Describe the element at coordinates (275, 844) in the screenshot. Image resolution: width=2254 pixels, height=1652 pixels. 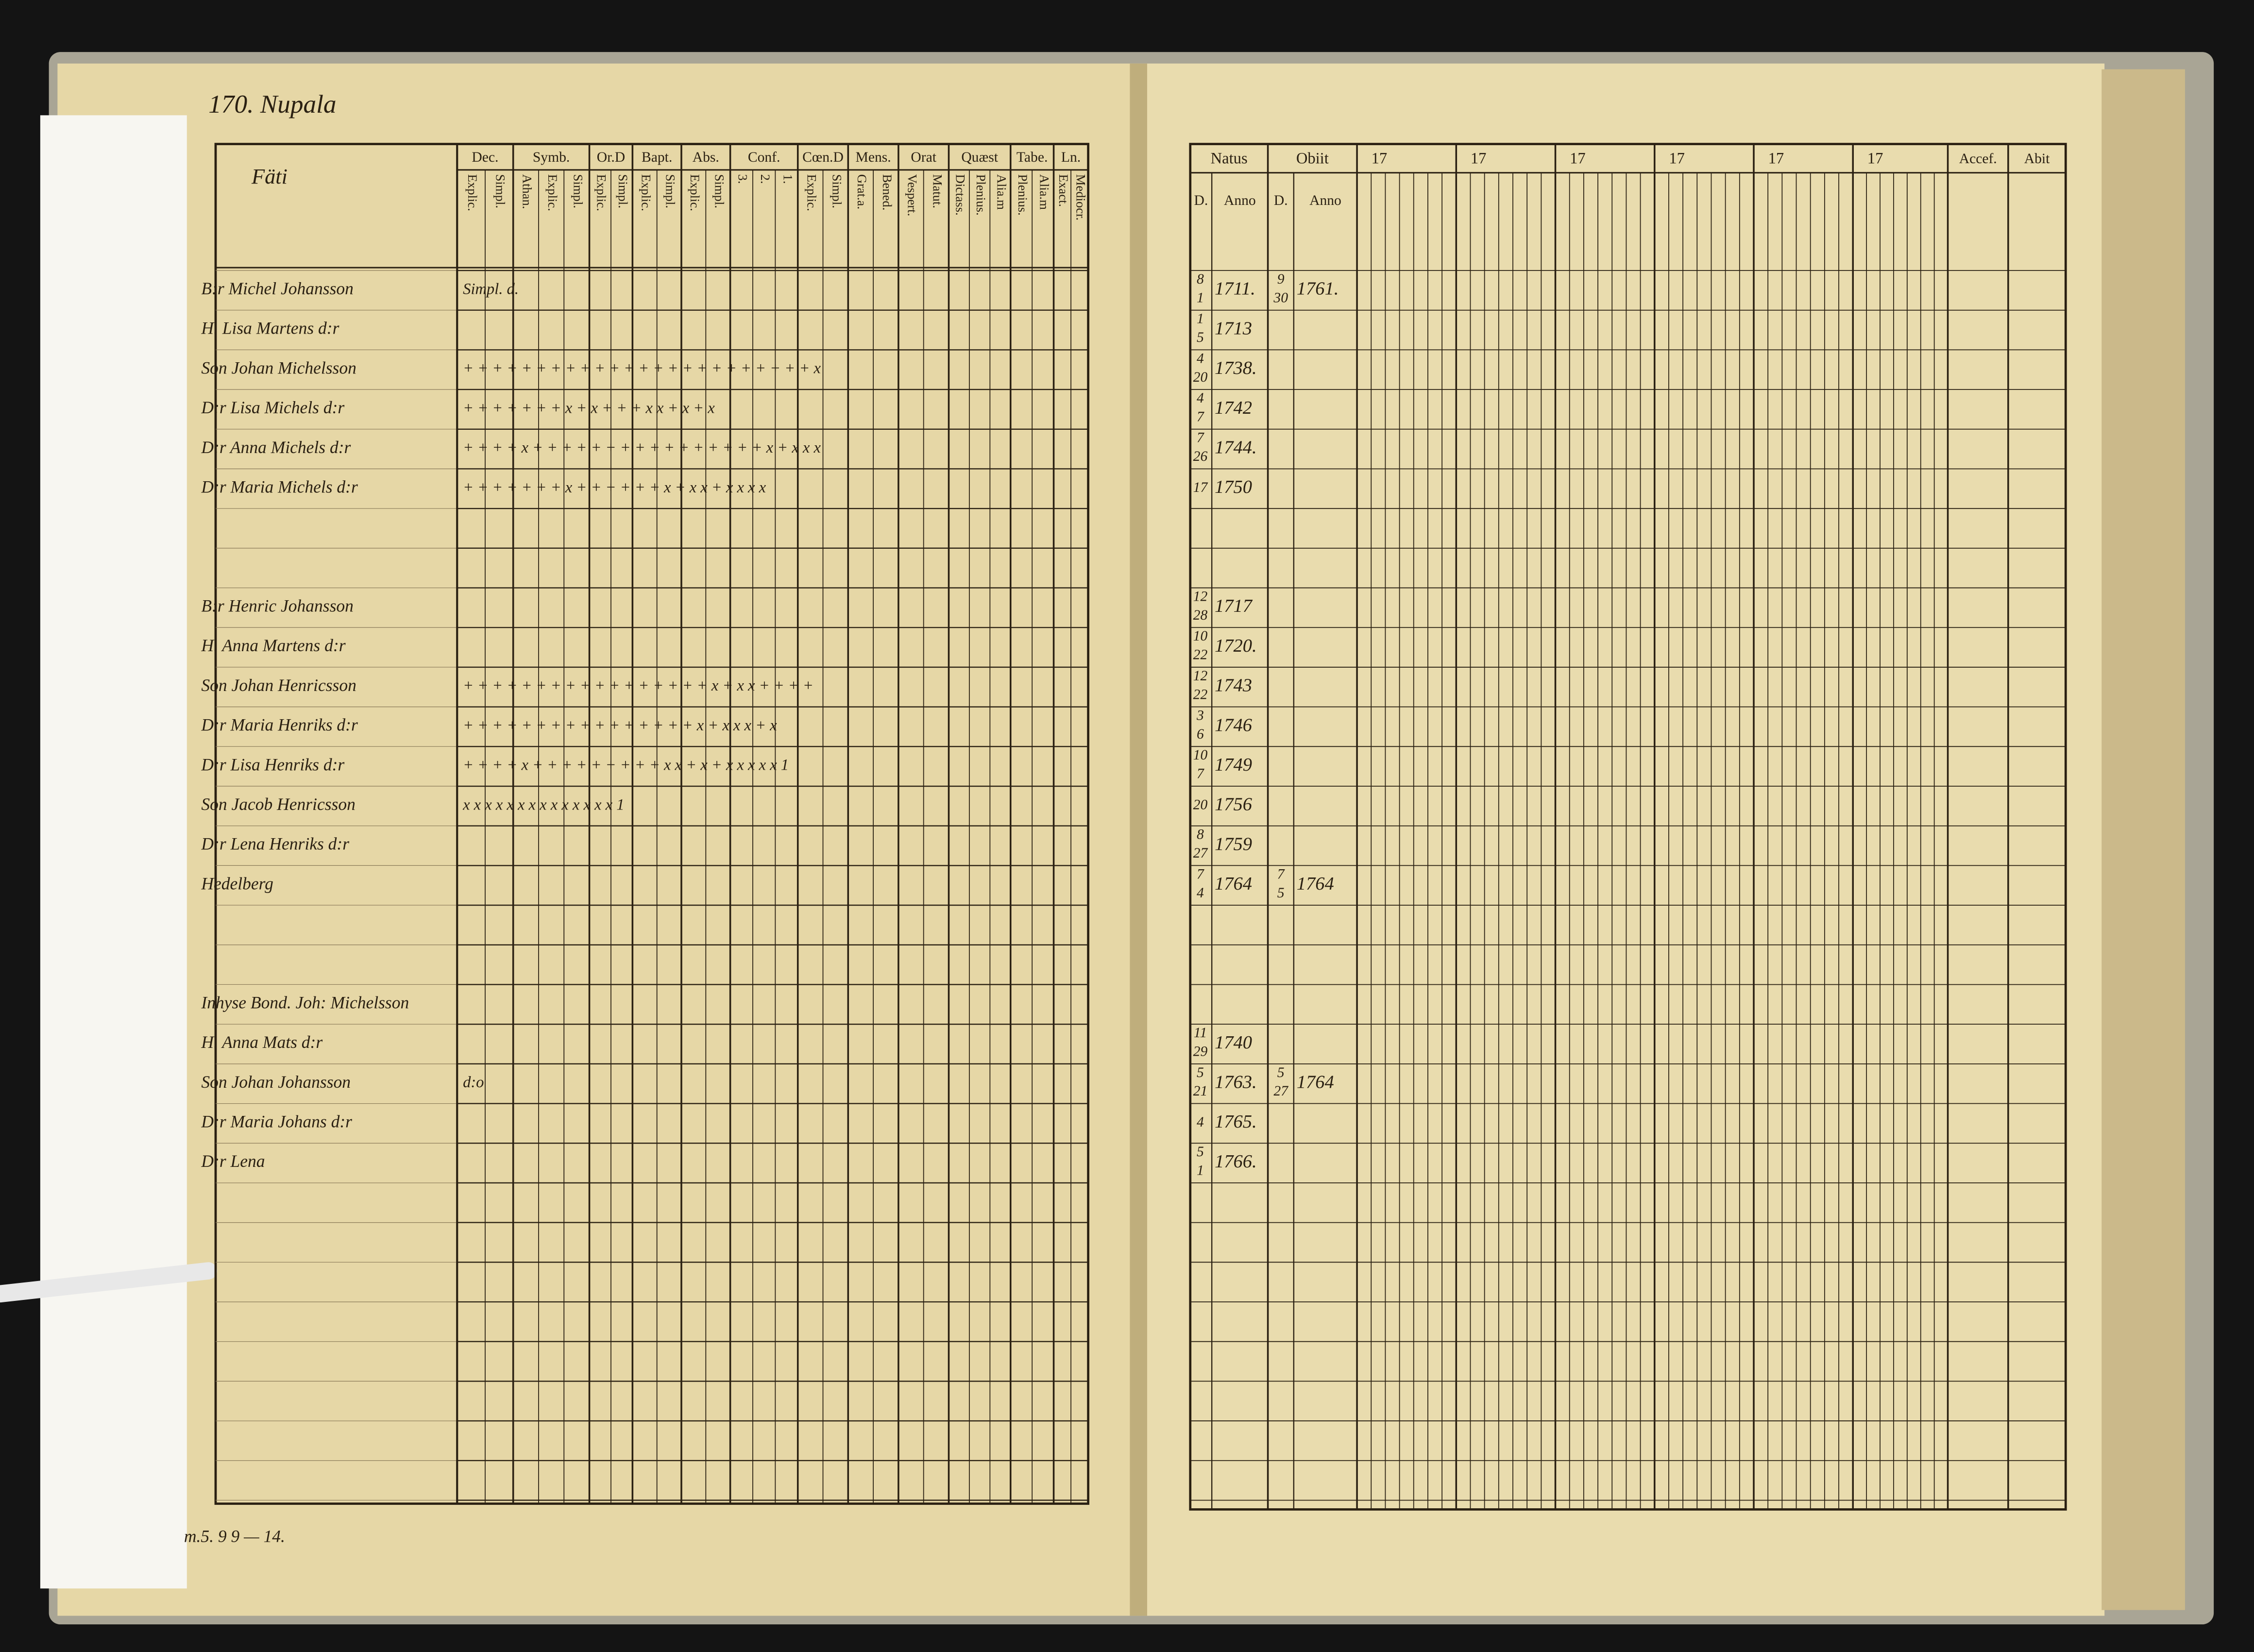
I see `person-name: D:r Lena Henriks d:r` at that location.